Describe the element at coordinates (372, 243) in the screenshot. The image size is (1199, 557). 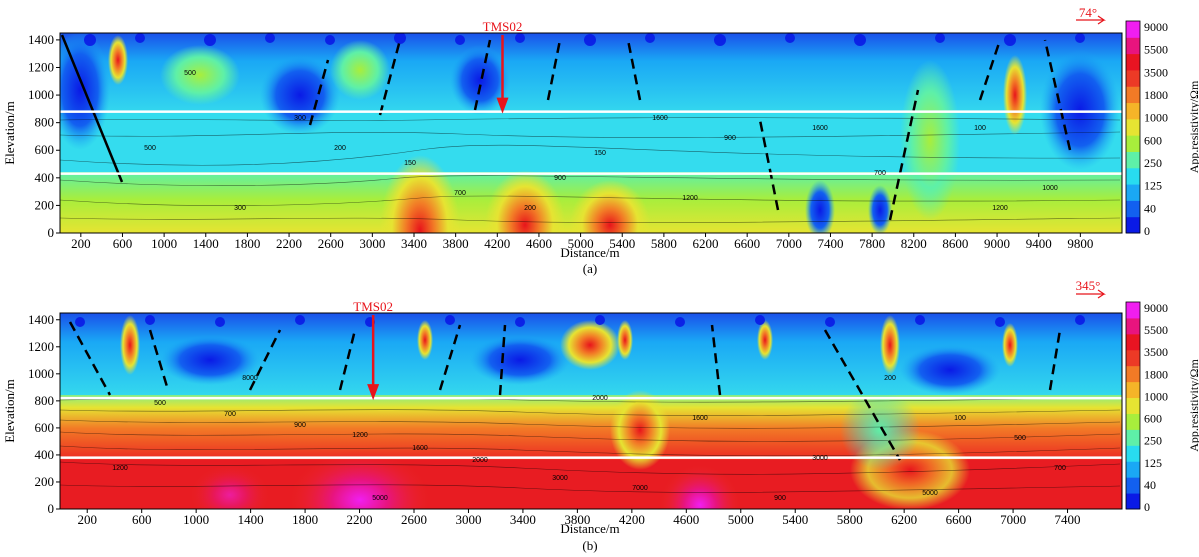
I see `panel-a-x-tick-label: 3000` at that location.